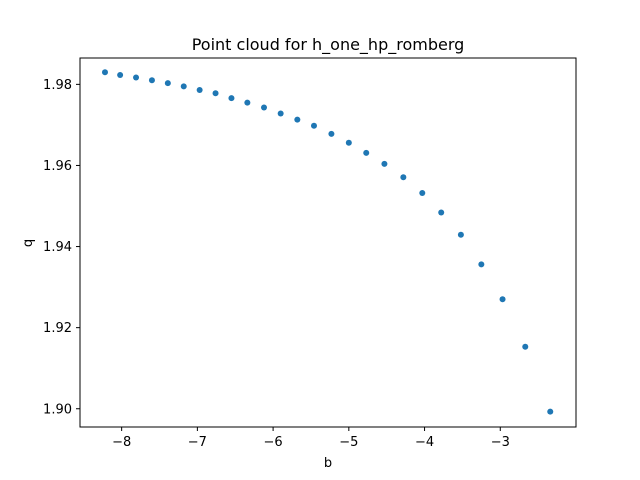  I want to click on y-tick-label: 1.98, so click(57, 85).